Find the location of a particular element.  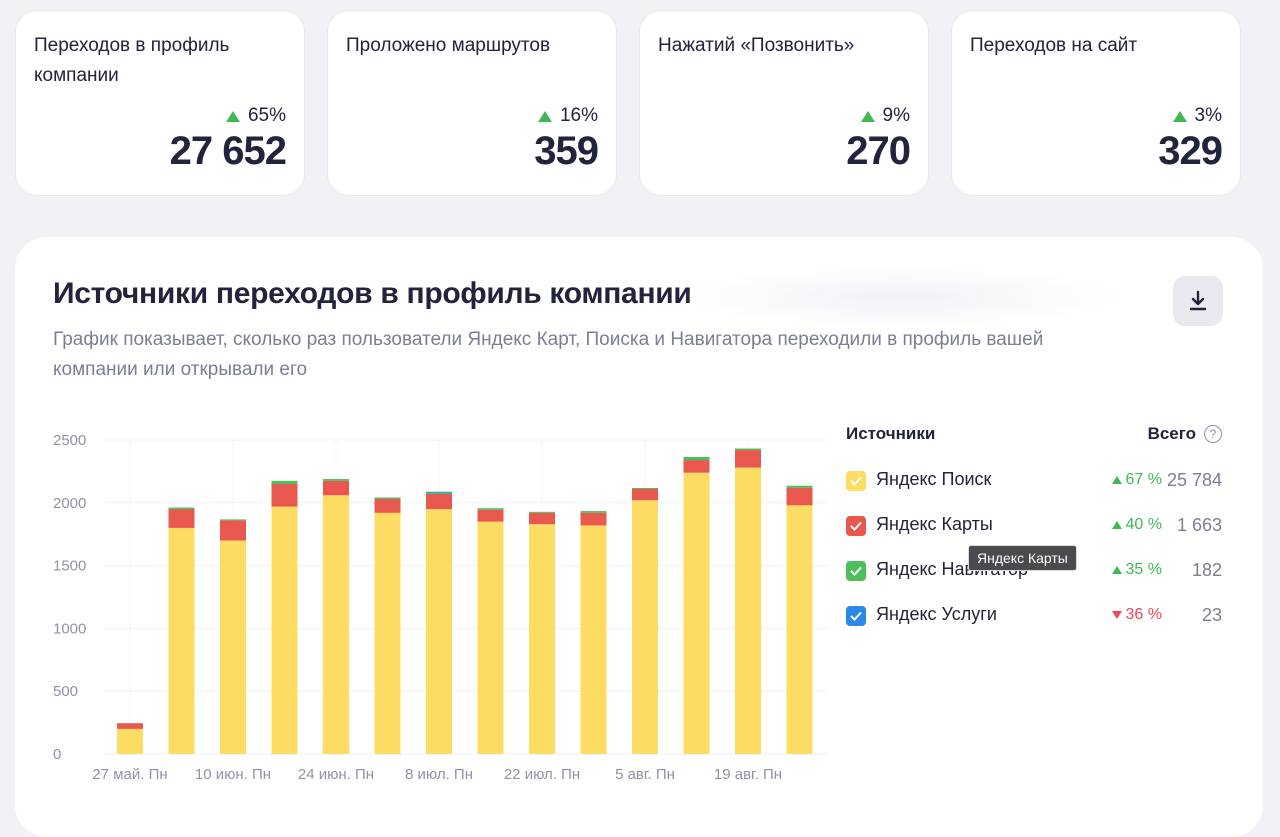

legend-item-name: Яндекс Поиск is located at coordinates (934, 479).